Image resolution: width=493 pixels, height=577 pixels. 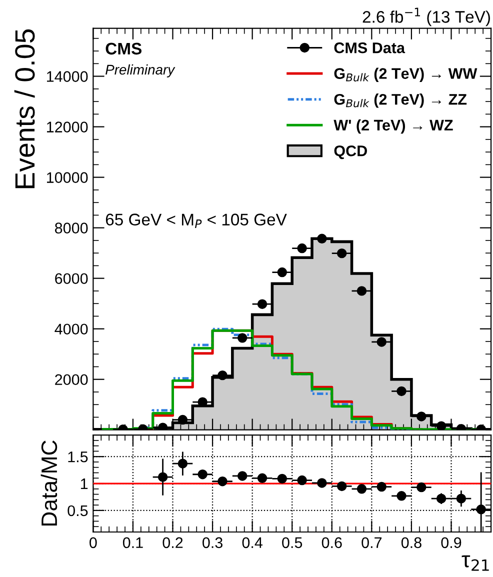 What do you see at coordinates (124, 48) in the screenshot?
I see `annotation: CMS` at bounding box center [124, 48].